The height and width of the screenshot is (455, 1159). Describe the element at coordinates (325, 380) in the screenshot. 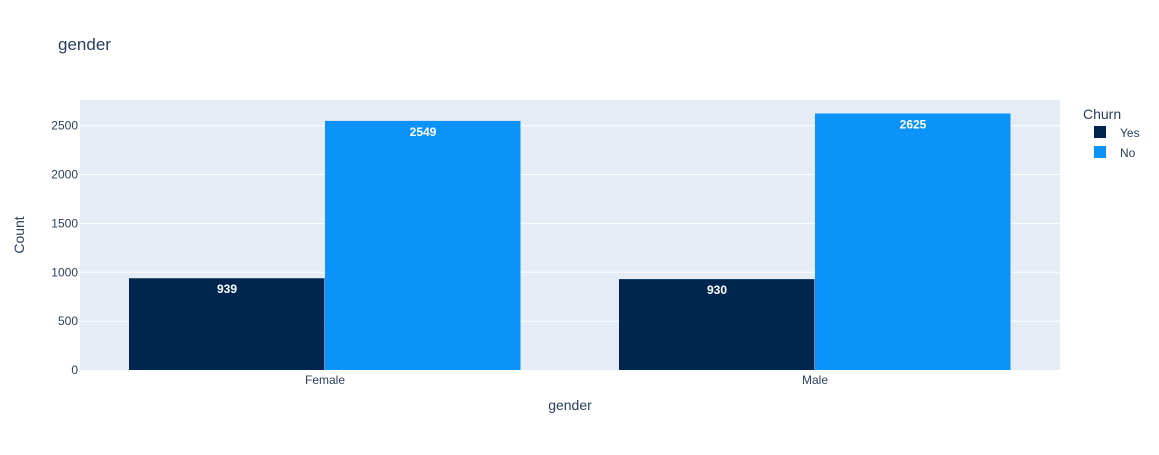

I see `x-tick-label: Female` at that location.